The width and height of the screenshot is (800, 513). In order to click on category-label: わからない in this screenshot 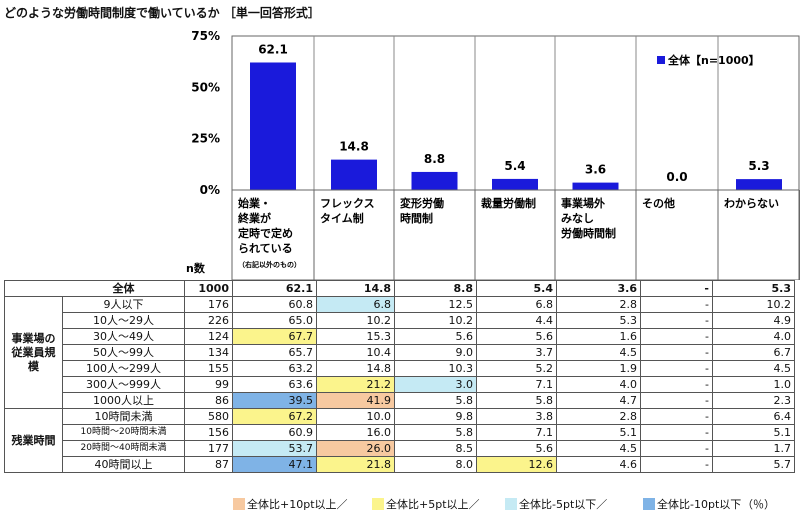, I will do `click(751, 203)`.